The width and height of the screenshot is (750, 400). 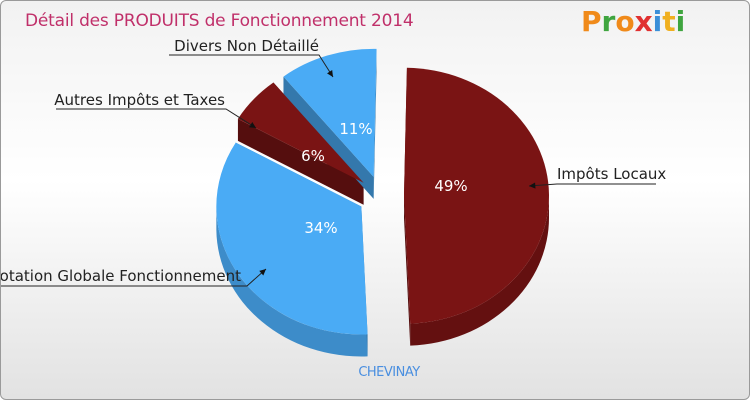 I want to click on slice-value-label: 6%, so click(x=313, y=156).